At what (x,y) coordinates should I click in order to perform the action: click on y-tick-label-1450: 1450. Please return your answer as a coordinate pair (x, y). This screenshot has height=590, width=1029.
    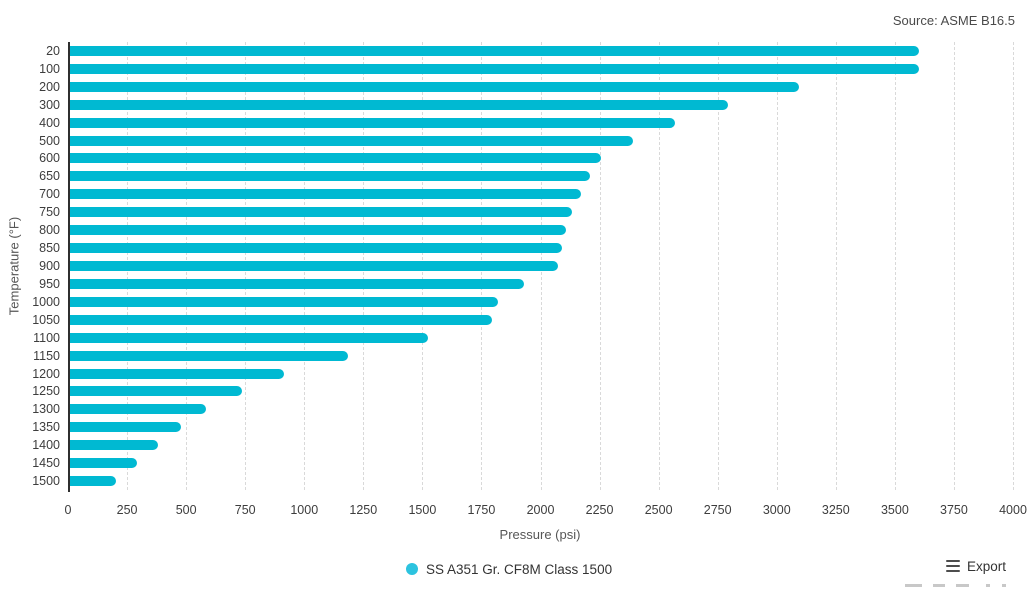
    Looking at the image, I should click on (46, 463).